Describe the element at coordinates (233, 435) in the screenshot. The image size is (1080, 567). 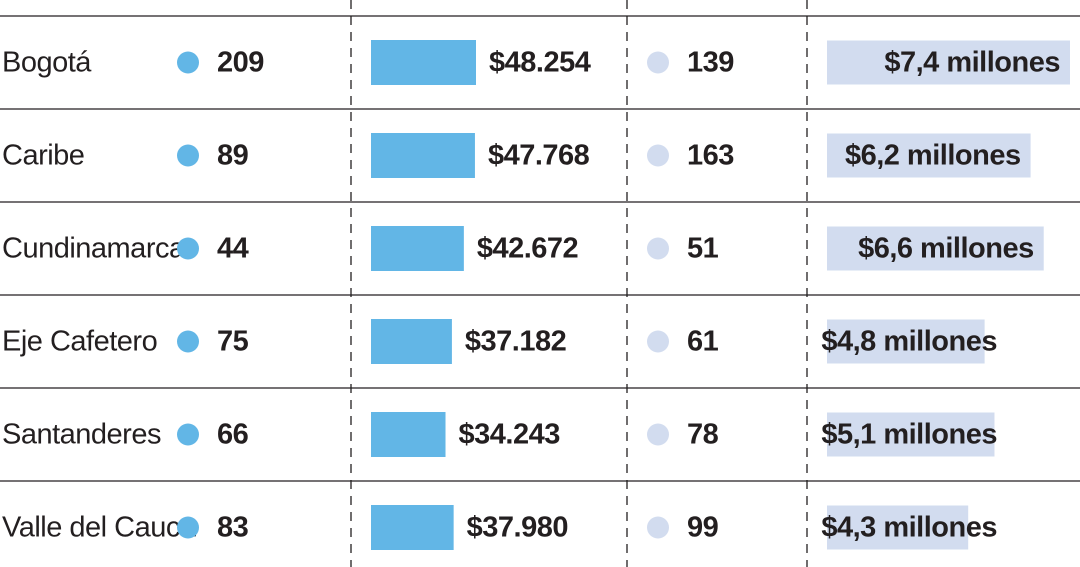
I see `count-value-label: 66` at that location.